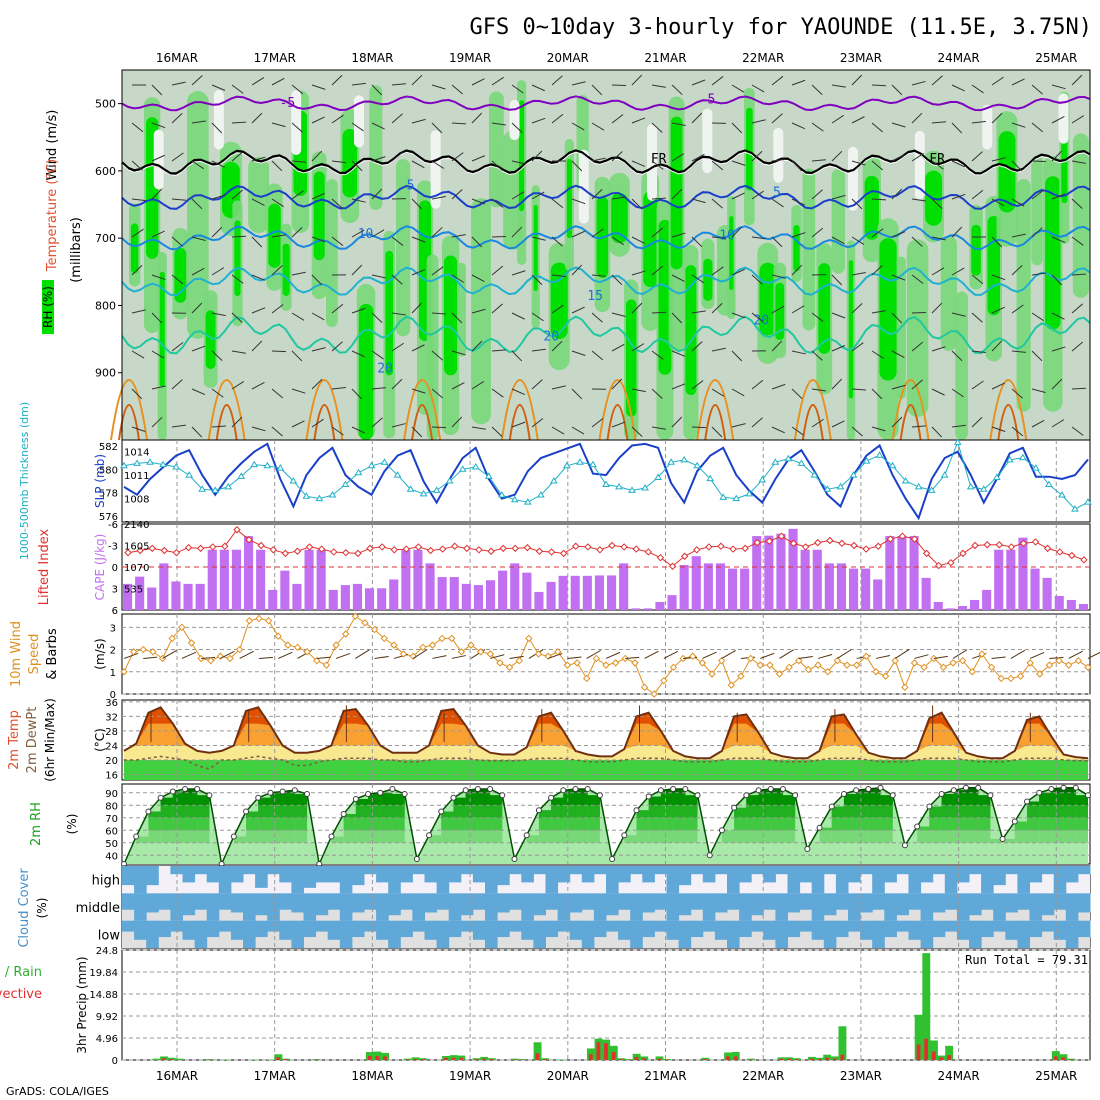 This screenshot has width=1100, height=1100. What do you see at coordinates (108, 447) in the screenshot?
I see `thickness-tick-label: 582` at bounding box center [108, 447].